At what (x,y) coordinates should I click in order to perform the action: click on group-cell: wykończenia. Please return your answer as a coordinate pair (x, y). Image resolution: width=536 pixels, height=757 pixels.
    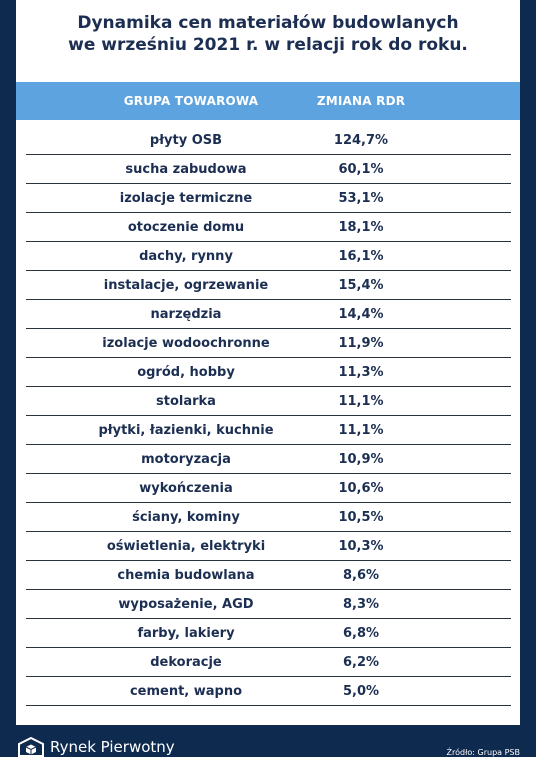
    Looking at the image, I should click on (186, 488).